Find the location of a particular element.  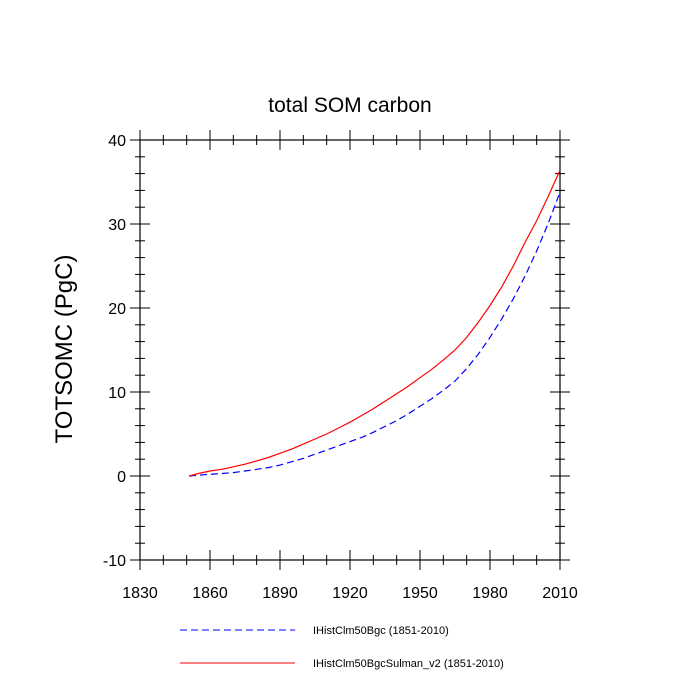

y-tick-label: 30 is located at coordinates (117, 225).